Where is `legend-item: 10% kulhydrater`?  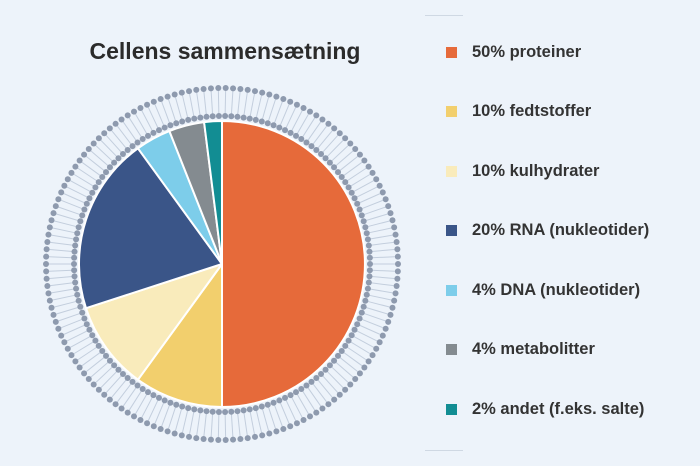 legend-item: 10% kulhydrater is located at coordinates (522, 171).